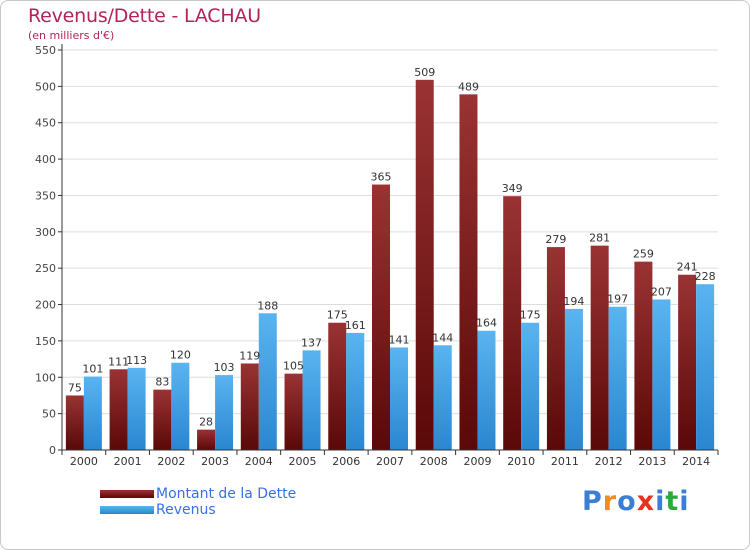 This screenshot has height=550, width=750. Describe the element at coordinates (52, 450) in the screenshot. I see `y-tick-label: 0` at that location.